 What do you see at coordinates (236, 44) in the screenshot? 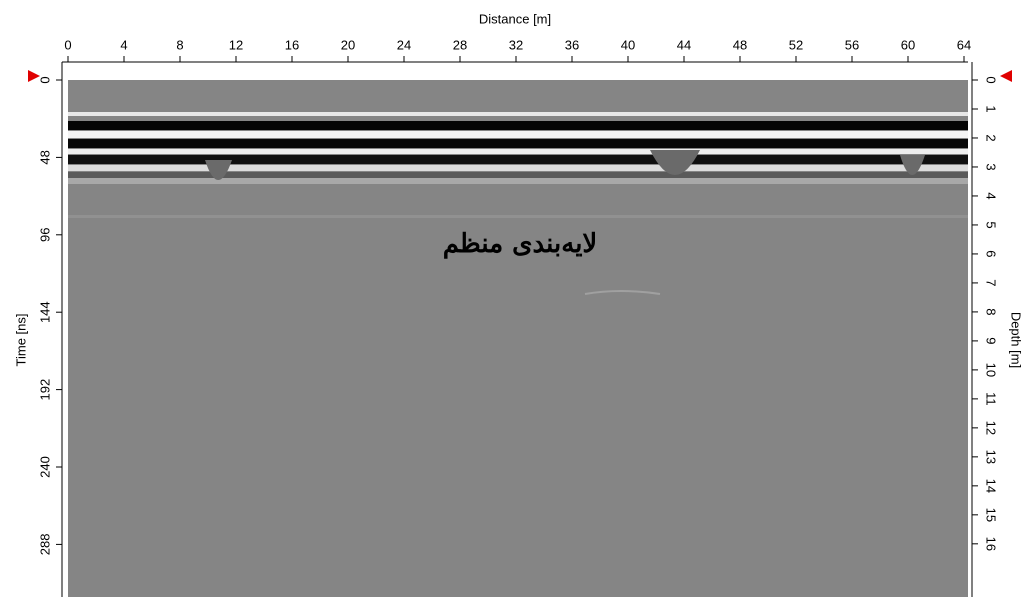
I see `x-tick-label: 12` at bounding box center [236, 44].